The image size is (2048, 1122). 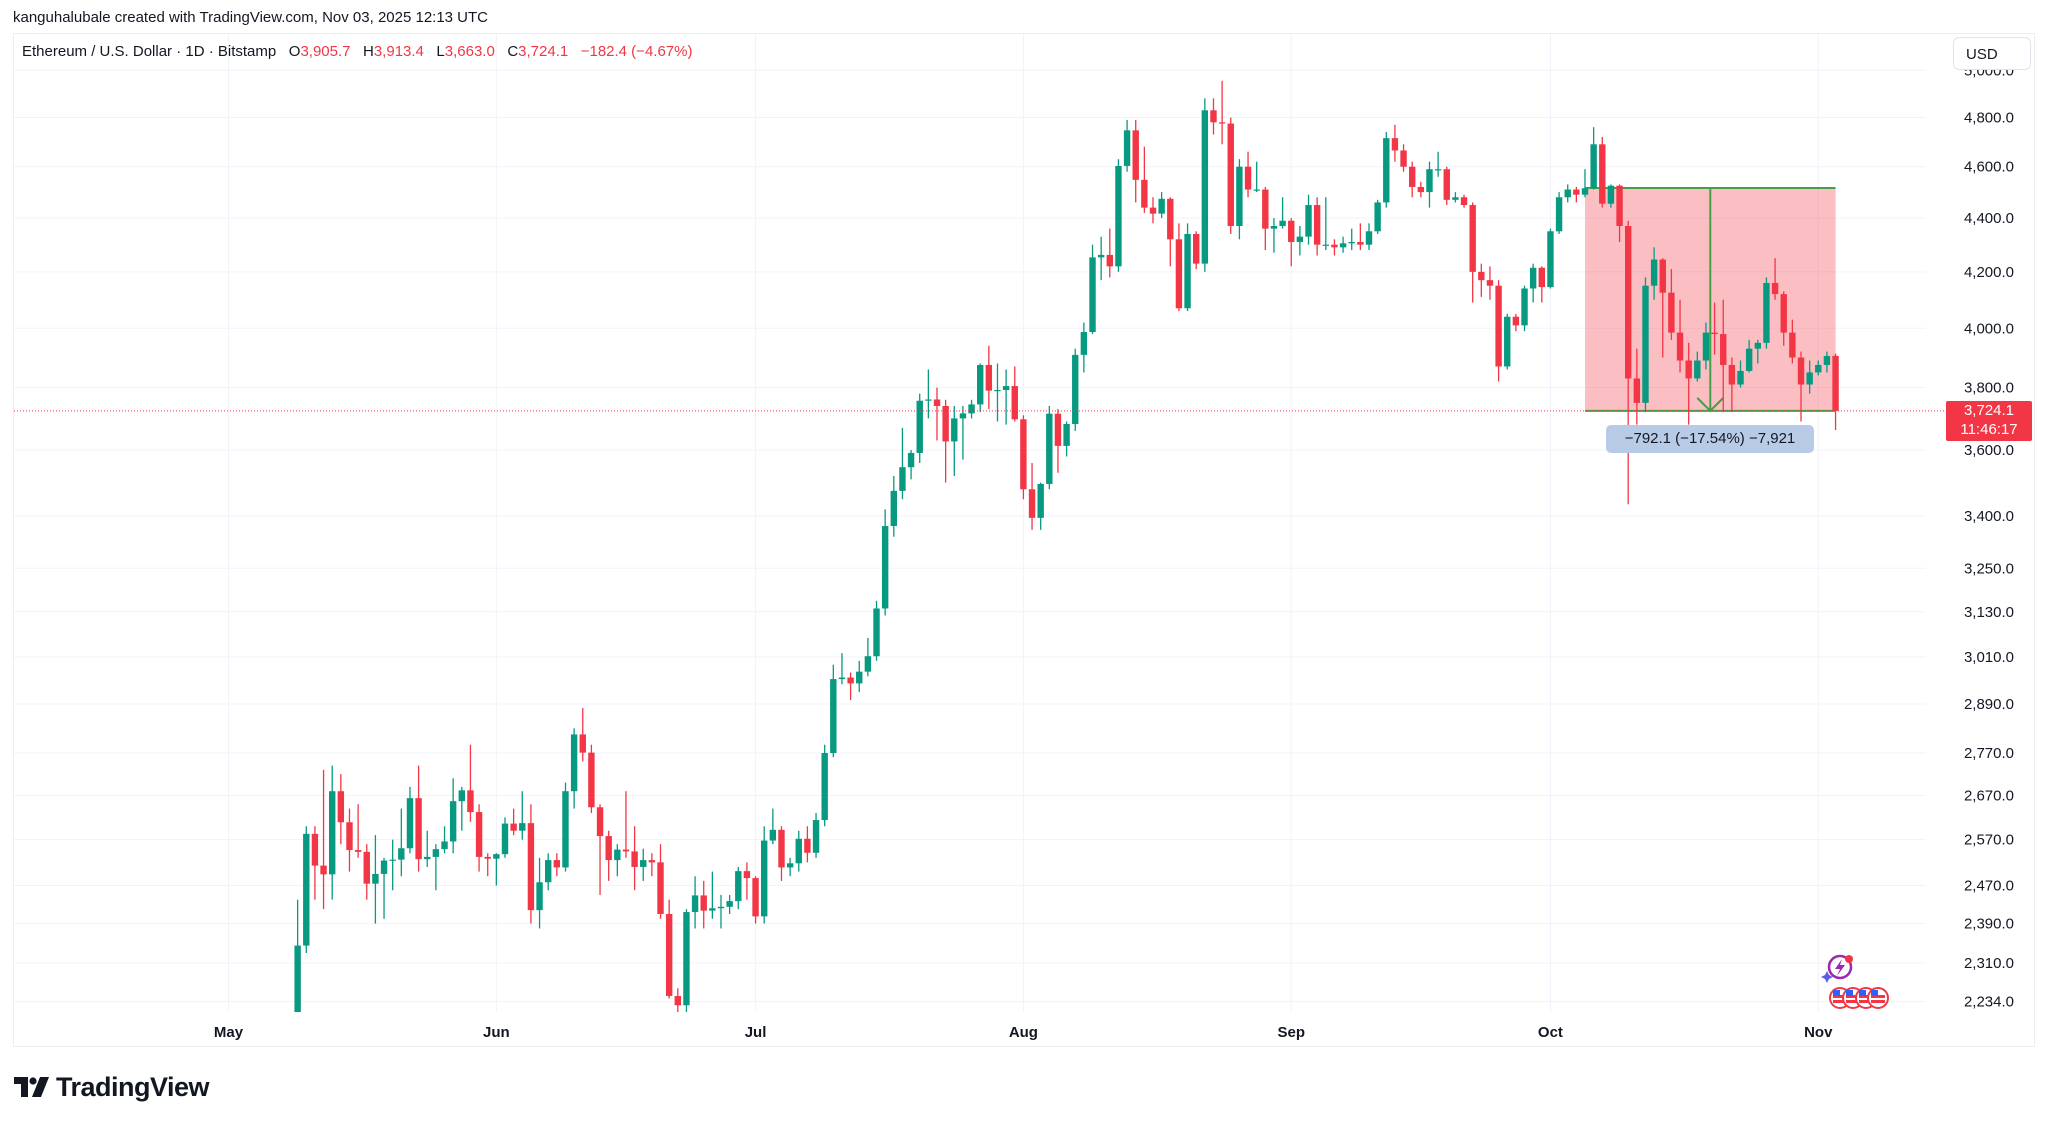 I want to click on currency-button: USD, so click(x=1992, y=53).